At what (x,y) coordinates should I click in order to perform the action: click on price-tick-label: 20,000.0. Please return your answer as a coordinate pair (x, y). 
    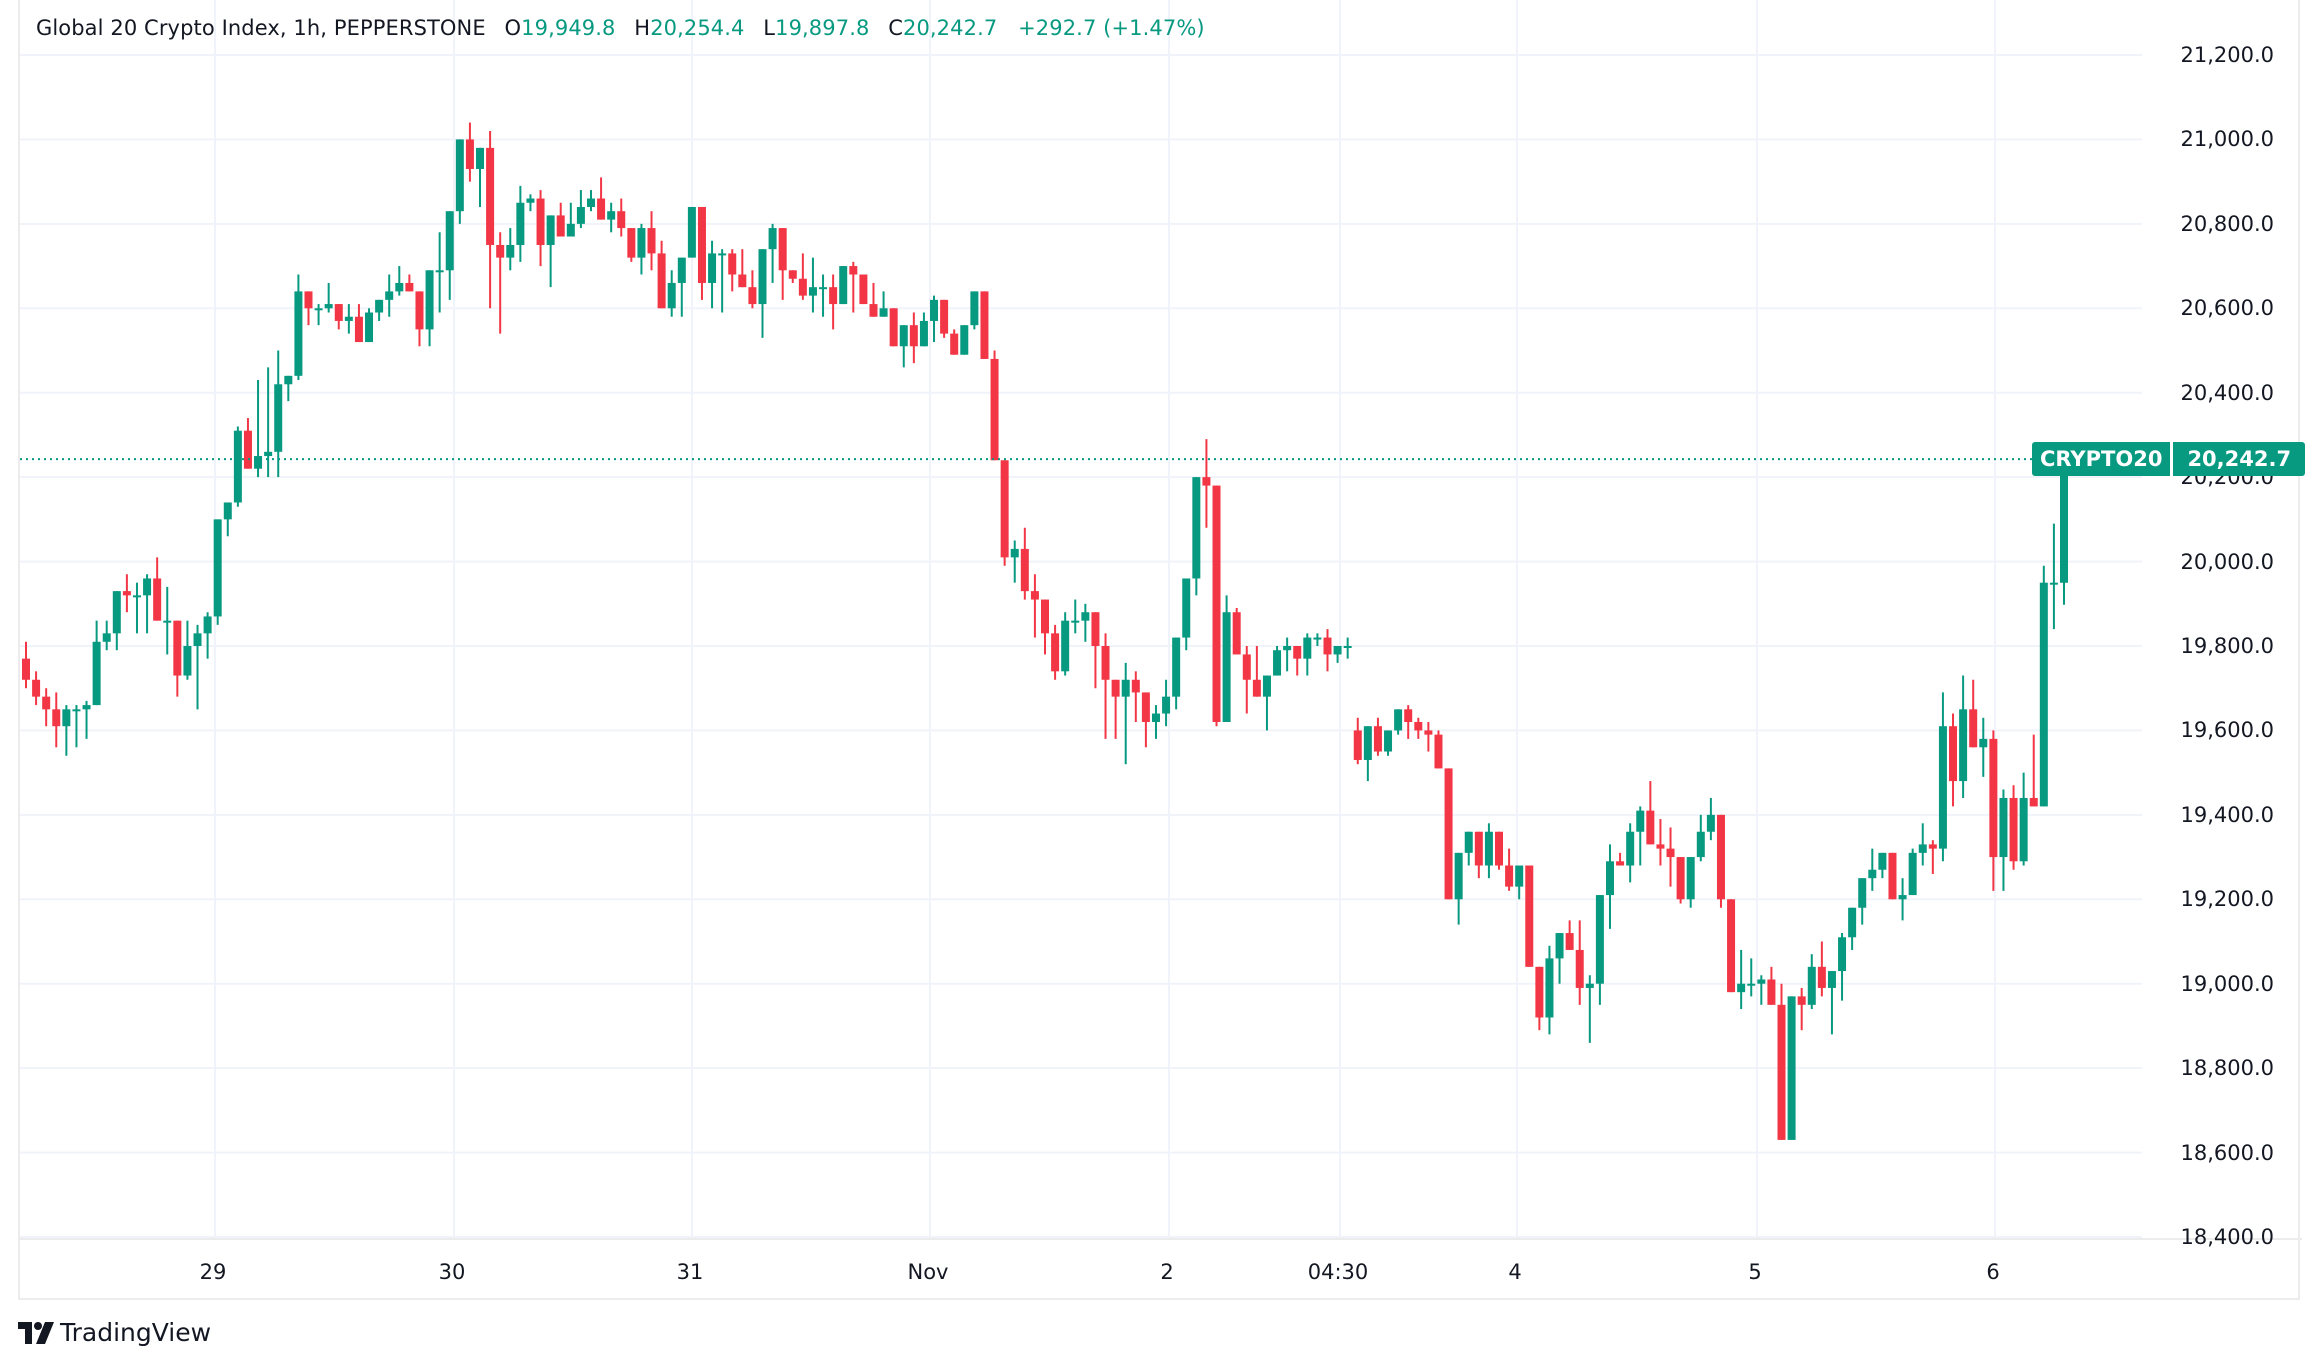
    Looking at the image, I should click on (2227, 561).